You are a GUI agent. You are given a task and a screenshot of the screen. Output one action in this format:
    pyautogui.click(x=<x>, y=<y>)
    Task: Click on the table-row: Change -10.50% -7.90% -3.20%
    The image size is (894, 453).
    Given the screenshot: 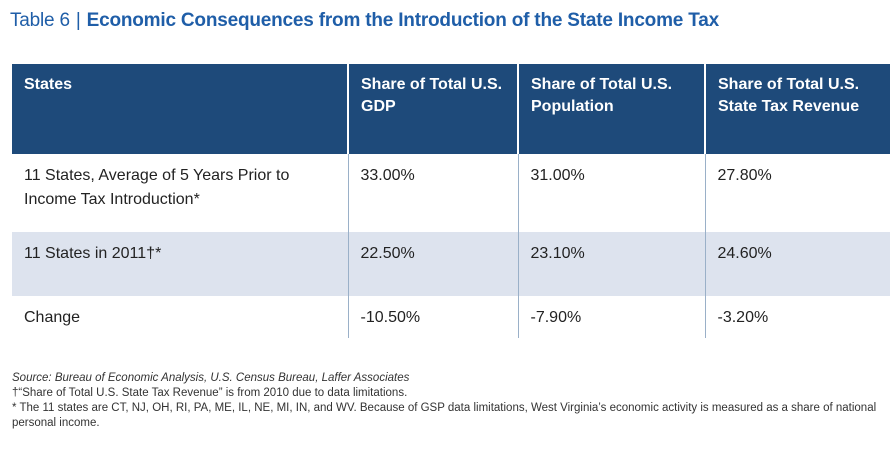 What is the action you would take?
    pyautogui.click(x=451, y=317)
    